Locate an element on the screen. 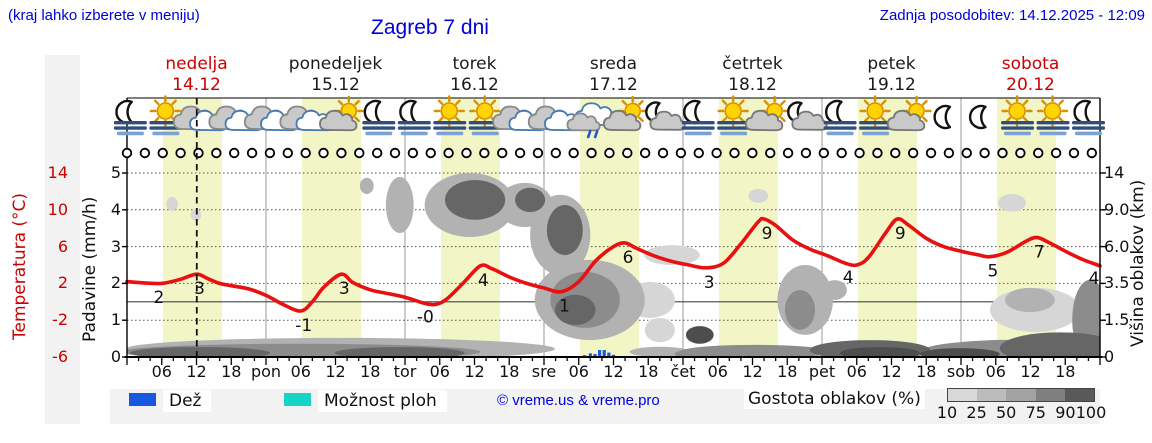 The image size is (1152, 443). day-header-nedelja: nedelja 14.12 is located at coordinates (197, 75).